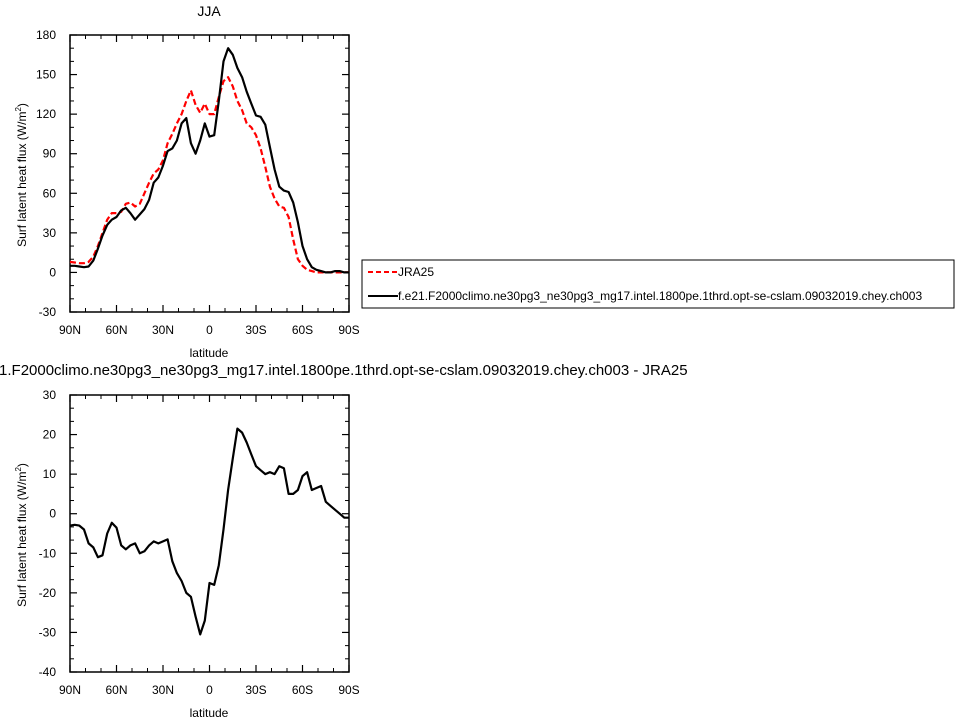 The width and height of the screenshot is (962, 722). I want to click on y-axis-ticks: -30 0 30 60 90 120 150 180, so click(192, 173).